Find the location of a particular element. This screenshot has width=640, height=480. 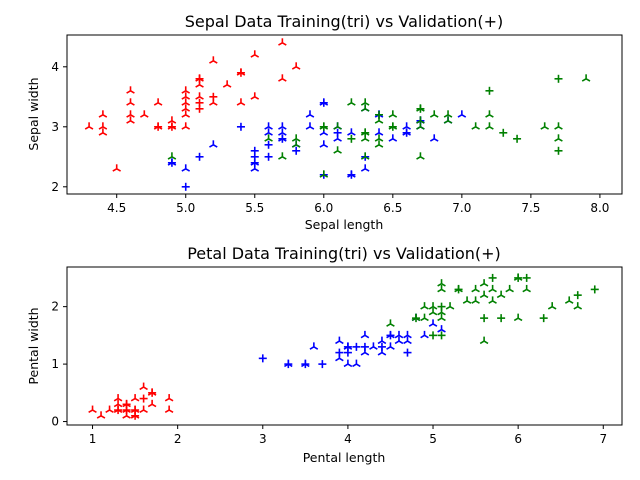

petal-x-tick-label: 1 is located at coordinates (93, 439).